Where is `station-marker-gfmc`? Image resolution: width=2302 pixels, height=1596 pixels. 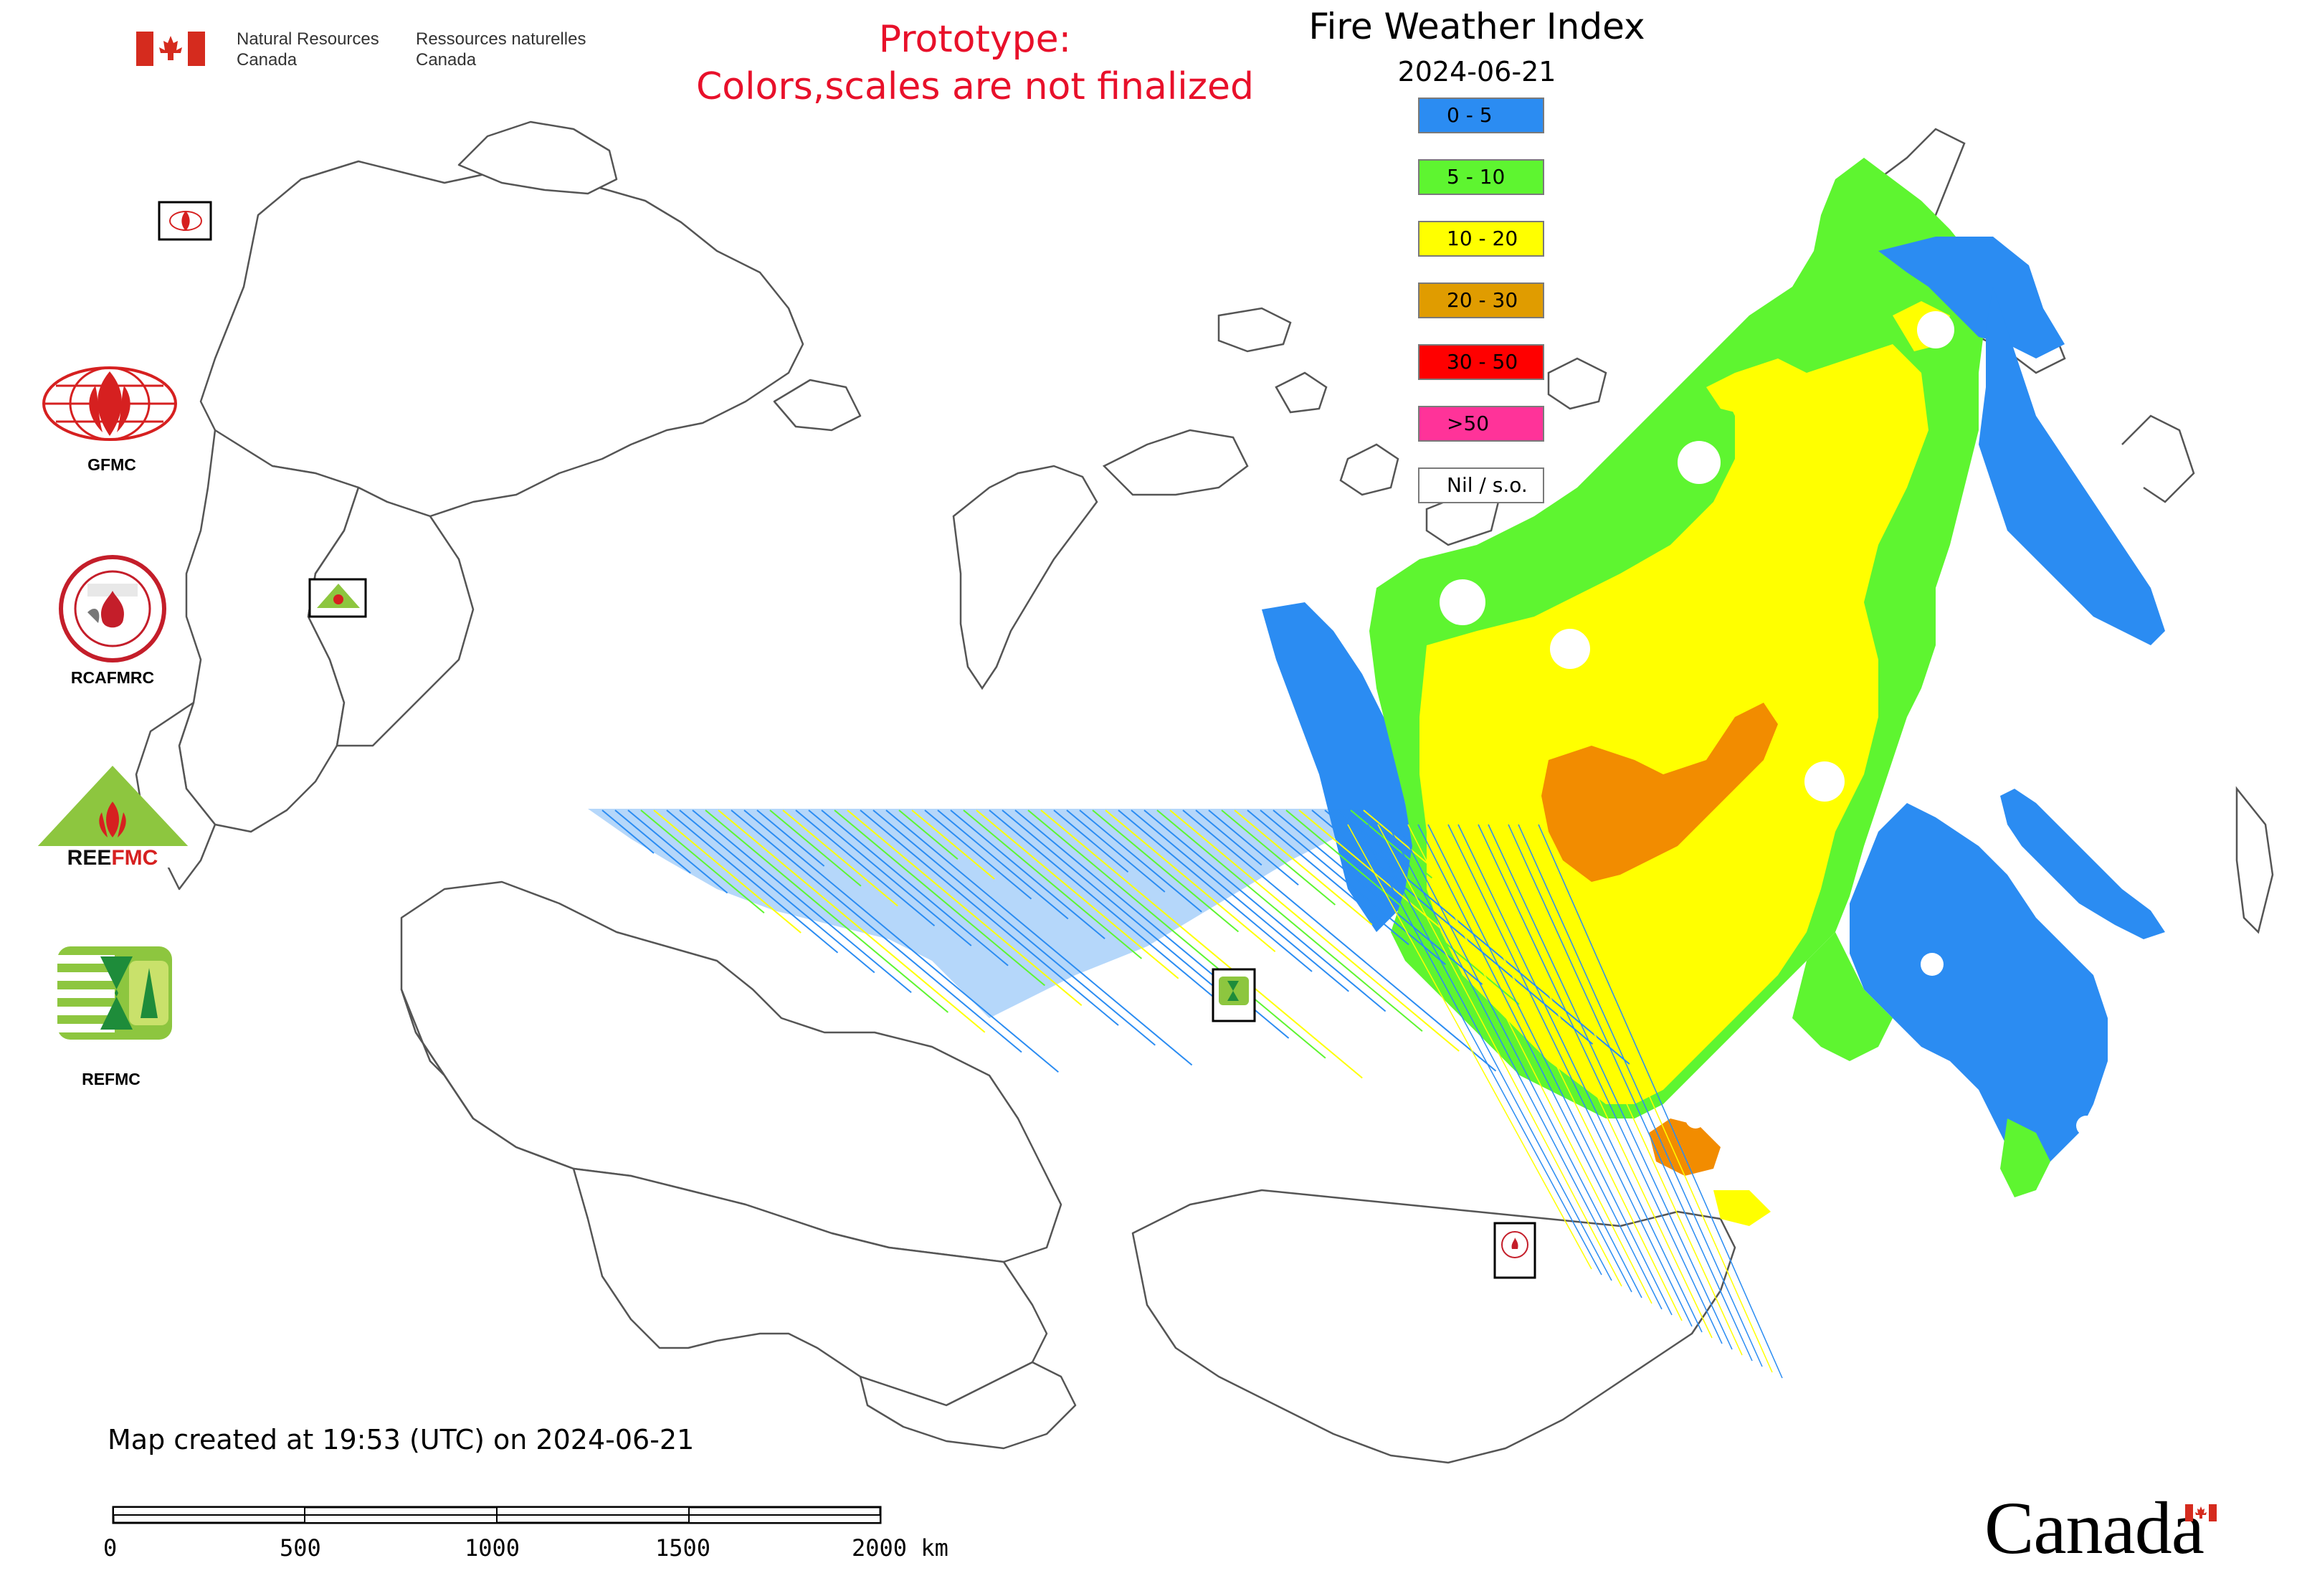
station-marker-gfmc is located at coordinates (186, 221).